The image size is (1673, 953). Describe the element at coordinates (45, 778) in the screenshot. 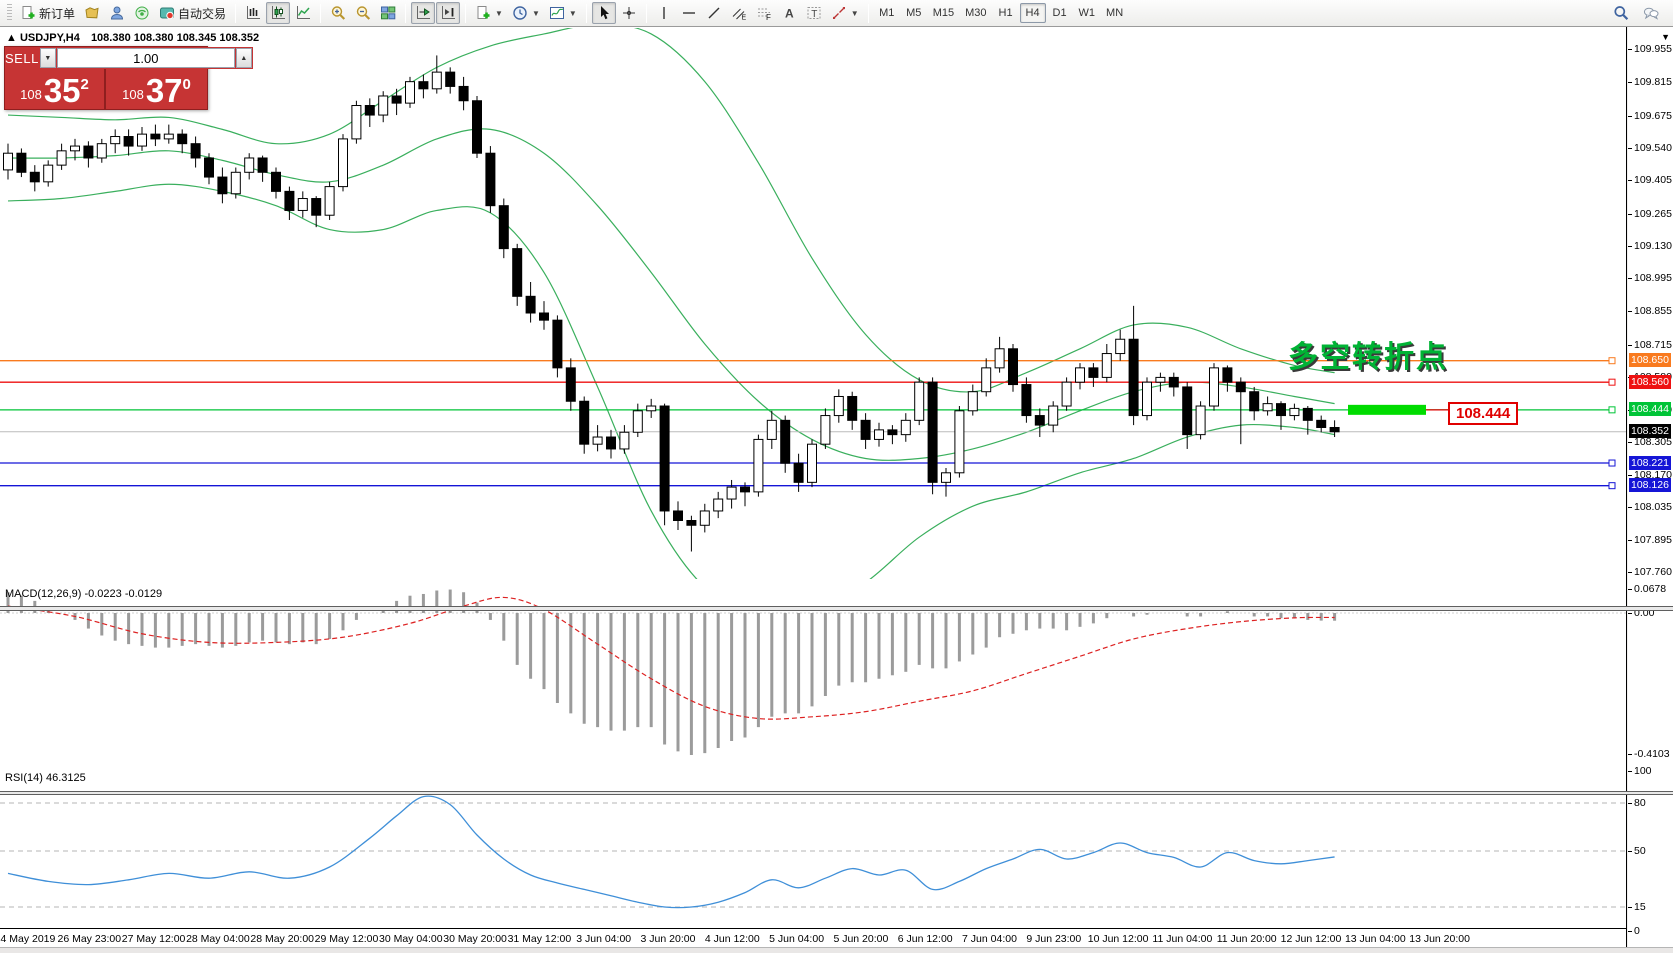

I see `rsi-label: RSI(14) 46.3125` at that location.